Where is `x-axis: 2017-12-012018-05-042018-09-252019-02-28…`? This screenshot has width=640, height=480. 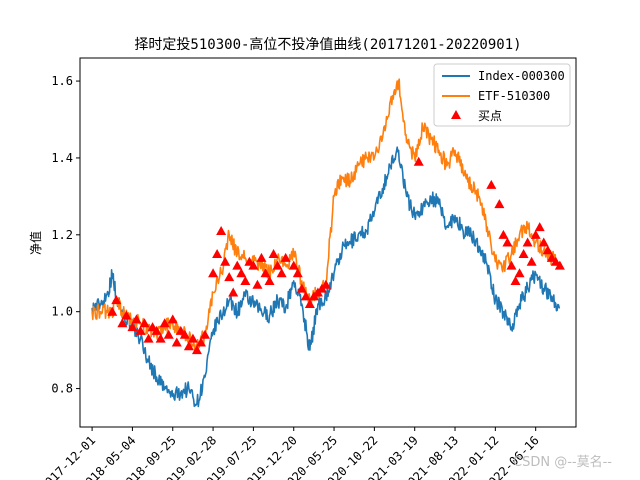
x-axis: 2017-12-012018-05-042018-09-252019-02-28… is located at coordinates (289, 453).